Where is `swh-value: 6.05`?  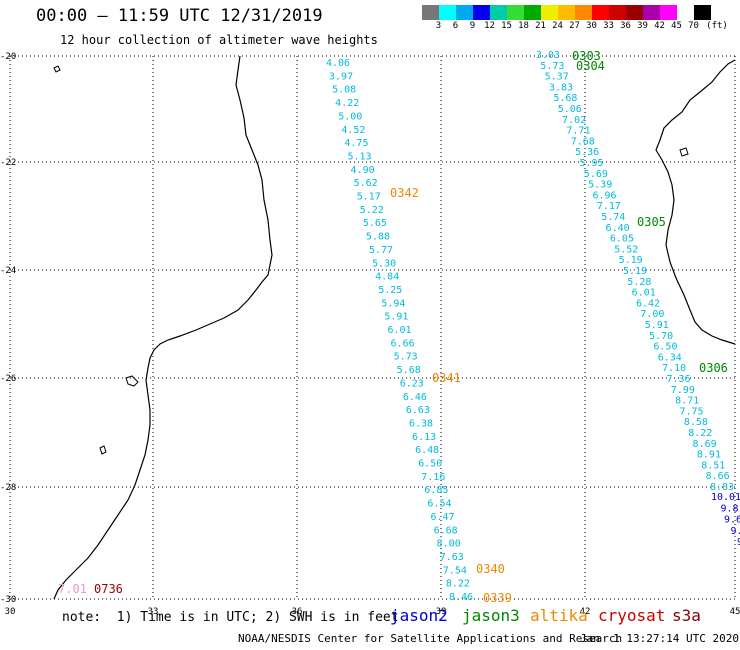
swh-value: 6.05 is located at coordinates (622, 239).